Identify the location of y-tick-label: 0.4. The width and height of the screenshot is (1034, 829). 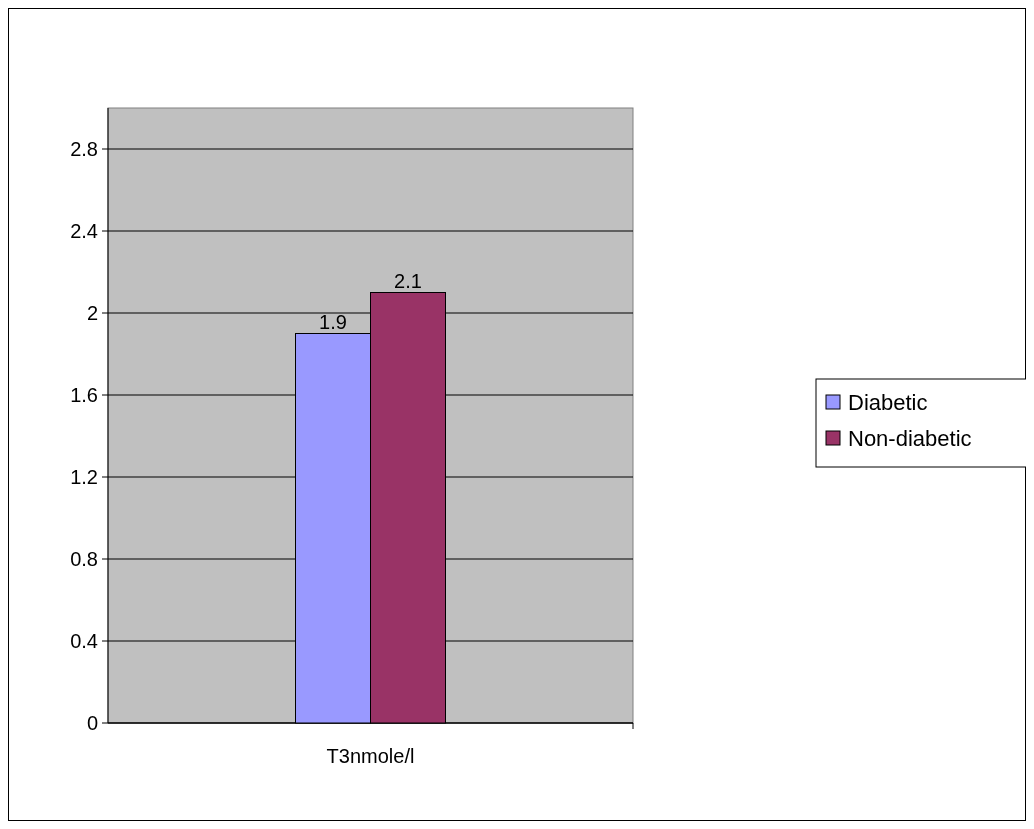
(84, 641).